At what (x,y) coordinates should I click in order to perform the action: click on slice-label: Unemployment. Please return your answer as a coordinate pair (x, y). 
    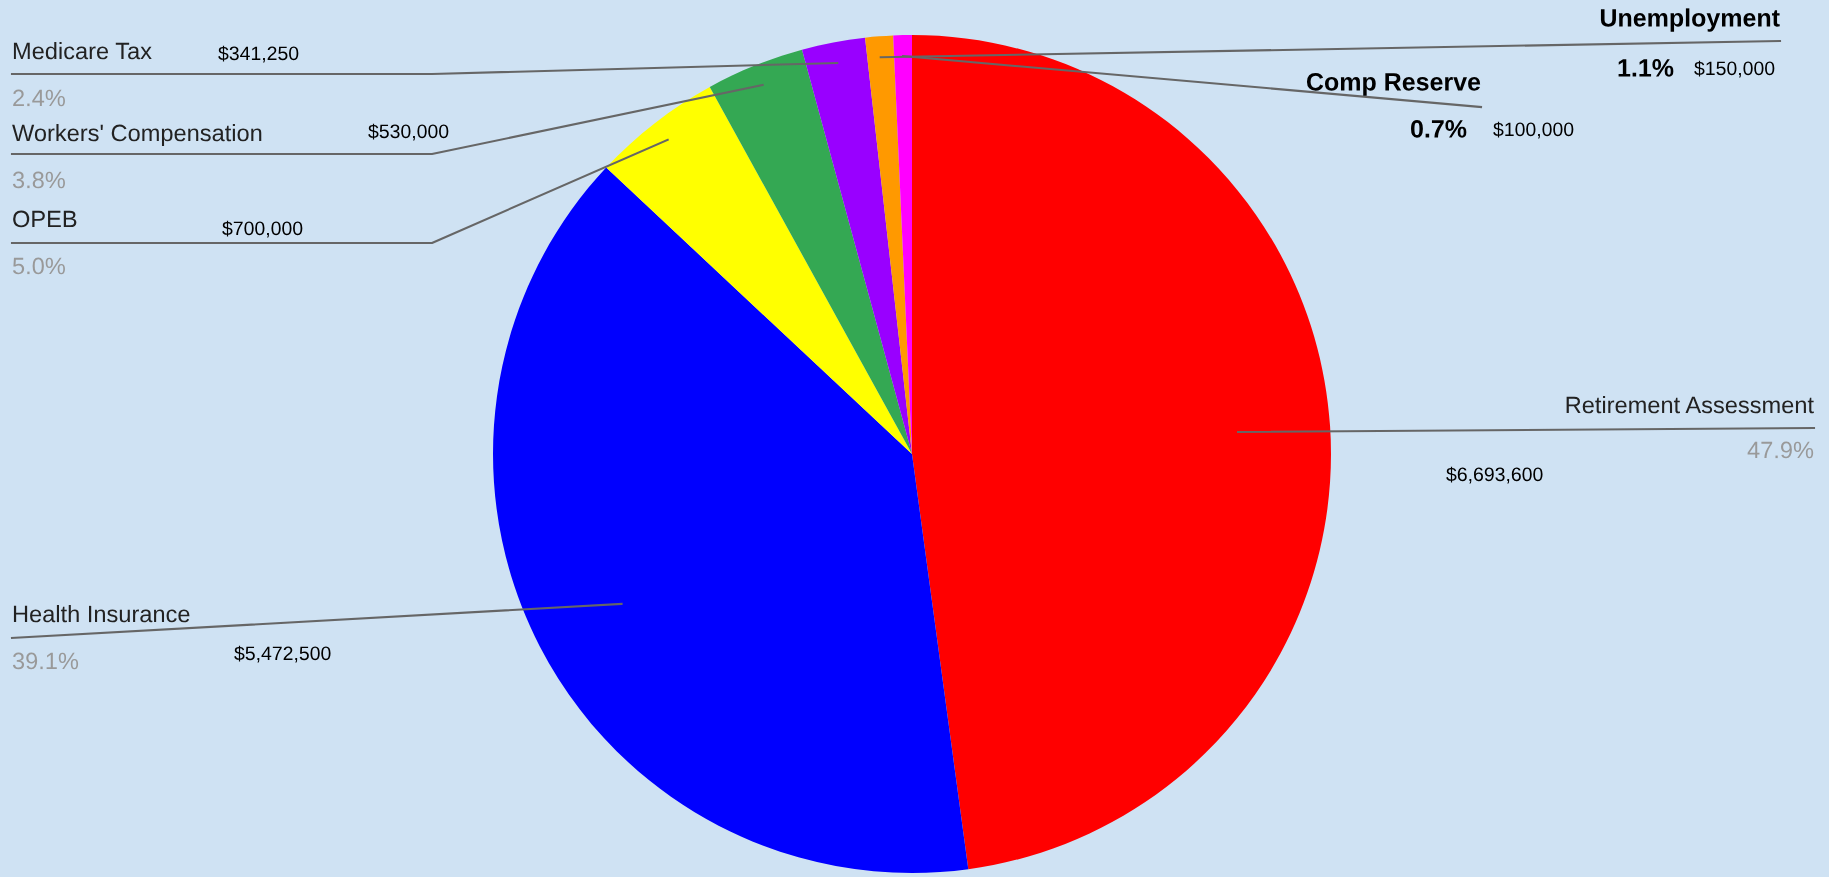
    Looking at the image, I should click on (1690, 20).